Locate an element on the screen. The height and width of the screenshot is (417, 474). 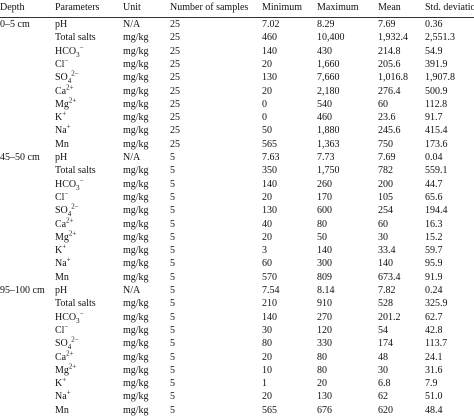
value-cell: 600 is located at coordinates (324, 211).